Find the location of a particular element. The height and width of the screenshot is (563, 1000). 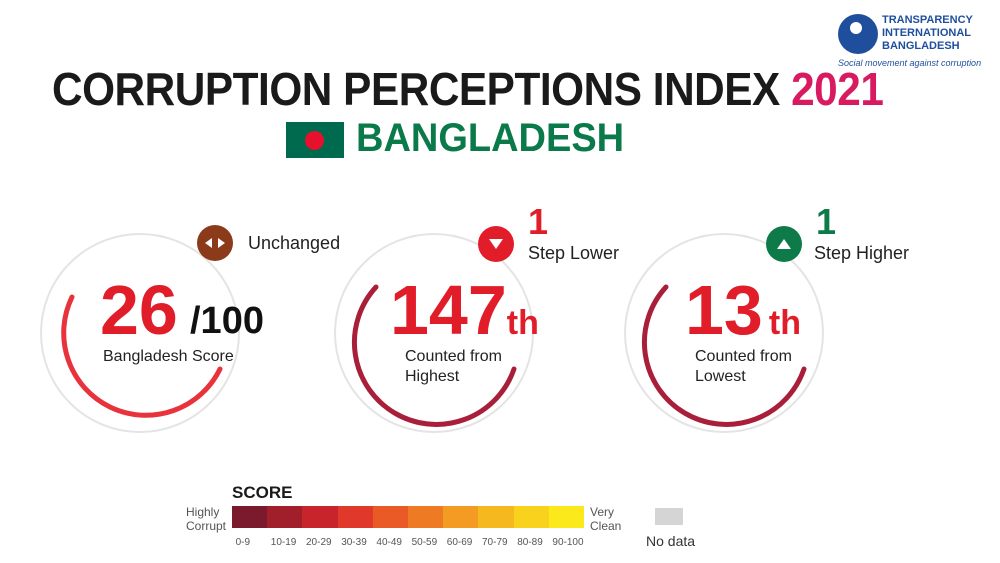

page-title: CORRUPTION PERCEPTIONS INDEX 2021 is located at coordinates (468, 89).